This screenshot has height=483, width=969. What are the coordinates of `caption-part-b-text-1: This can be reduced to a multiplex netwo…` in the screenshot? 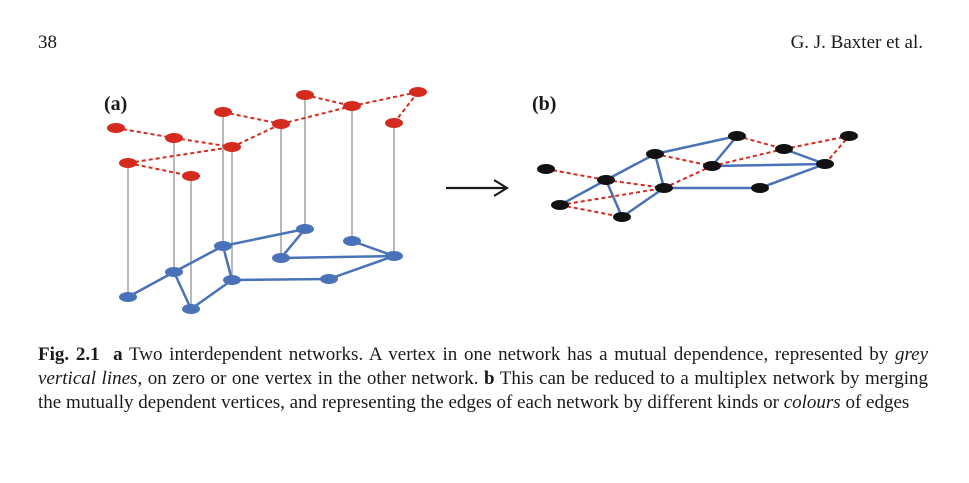 It's located at (483, 390).